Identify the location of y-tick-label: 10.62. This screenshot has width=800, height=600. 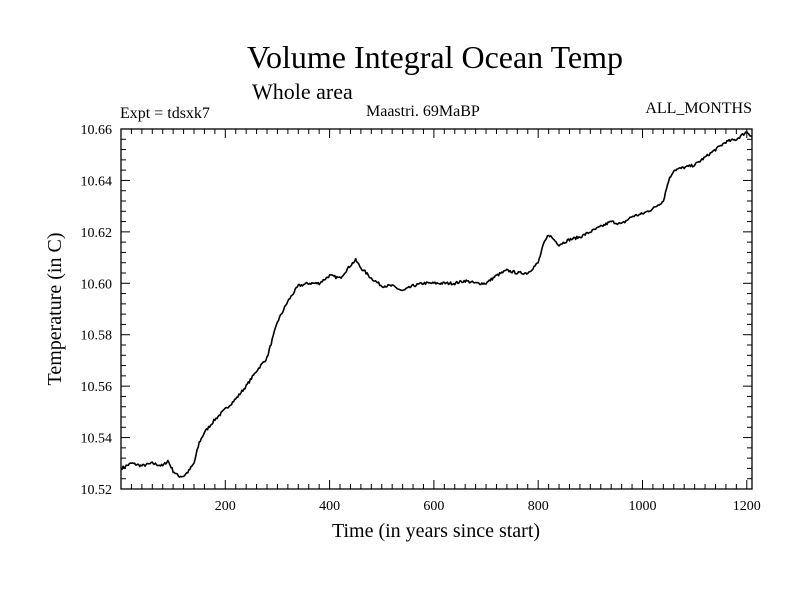
(97, 233).